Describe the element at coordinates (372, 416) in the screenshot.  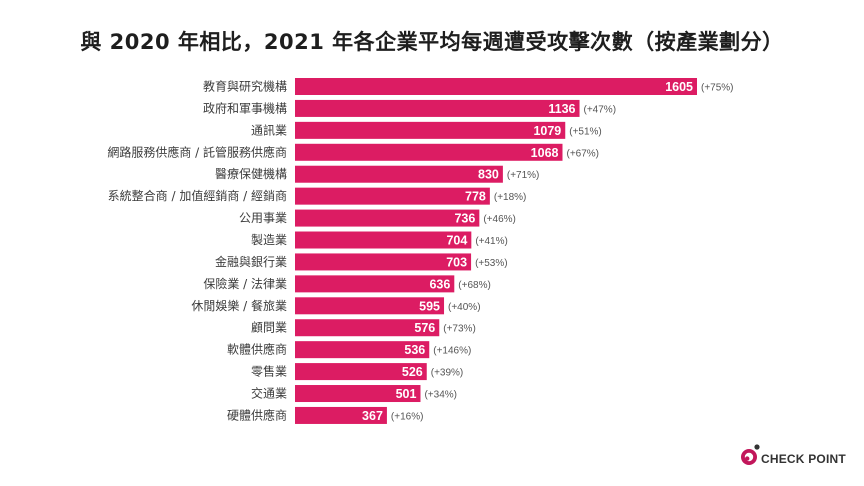
I see `value-label: 367` at that location.